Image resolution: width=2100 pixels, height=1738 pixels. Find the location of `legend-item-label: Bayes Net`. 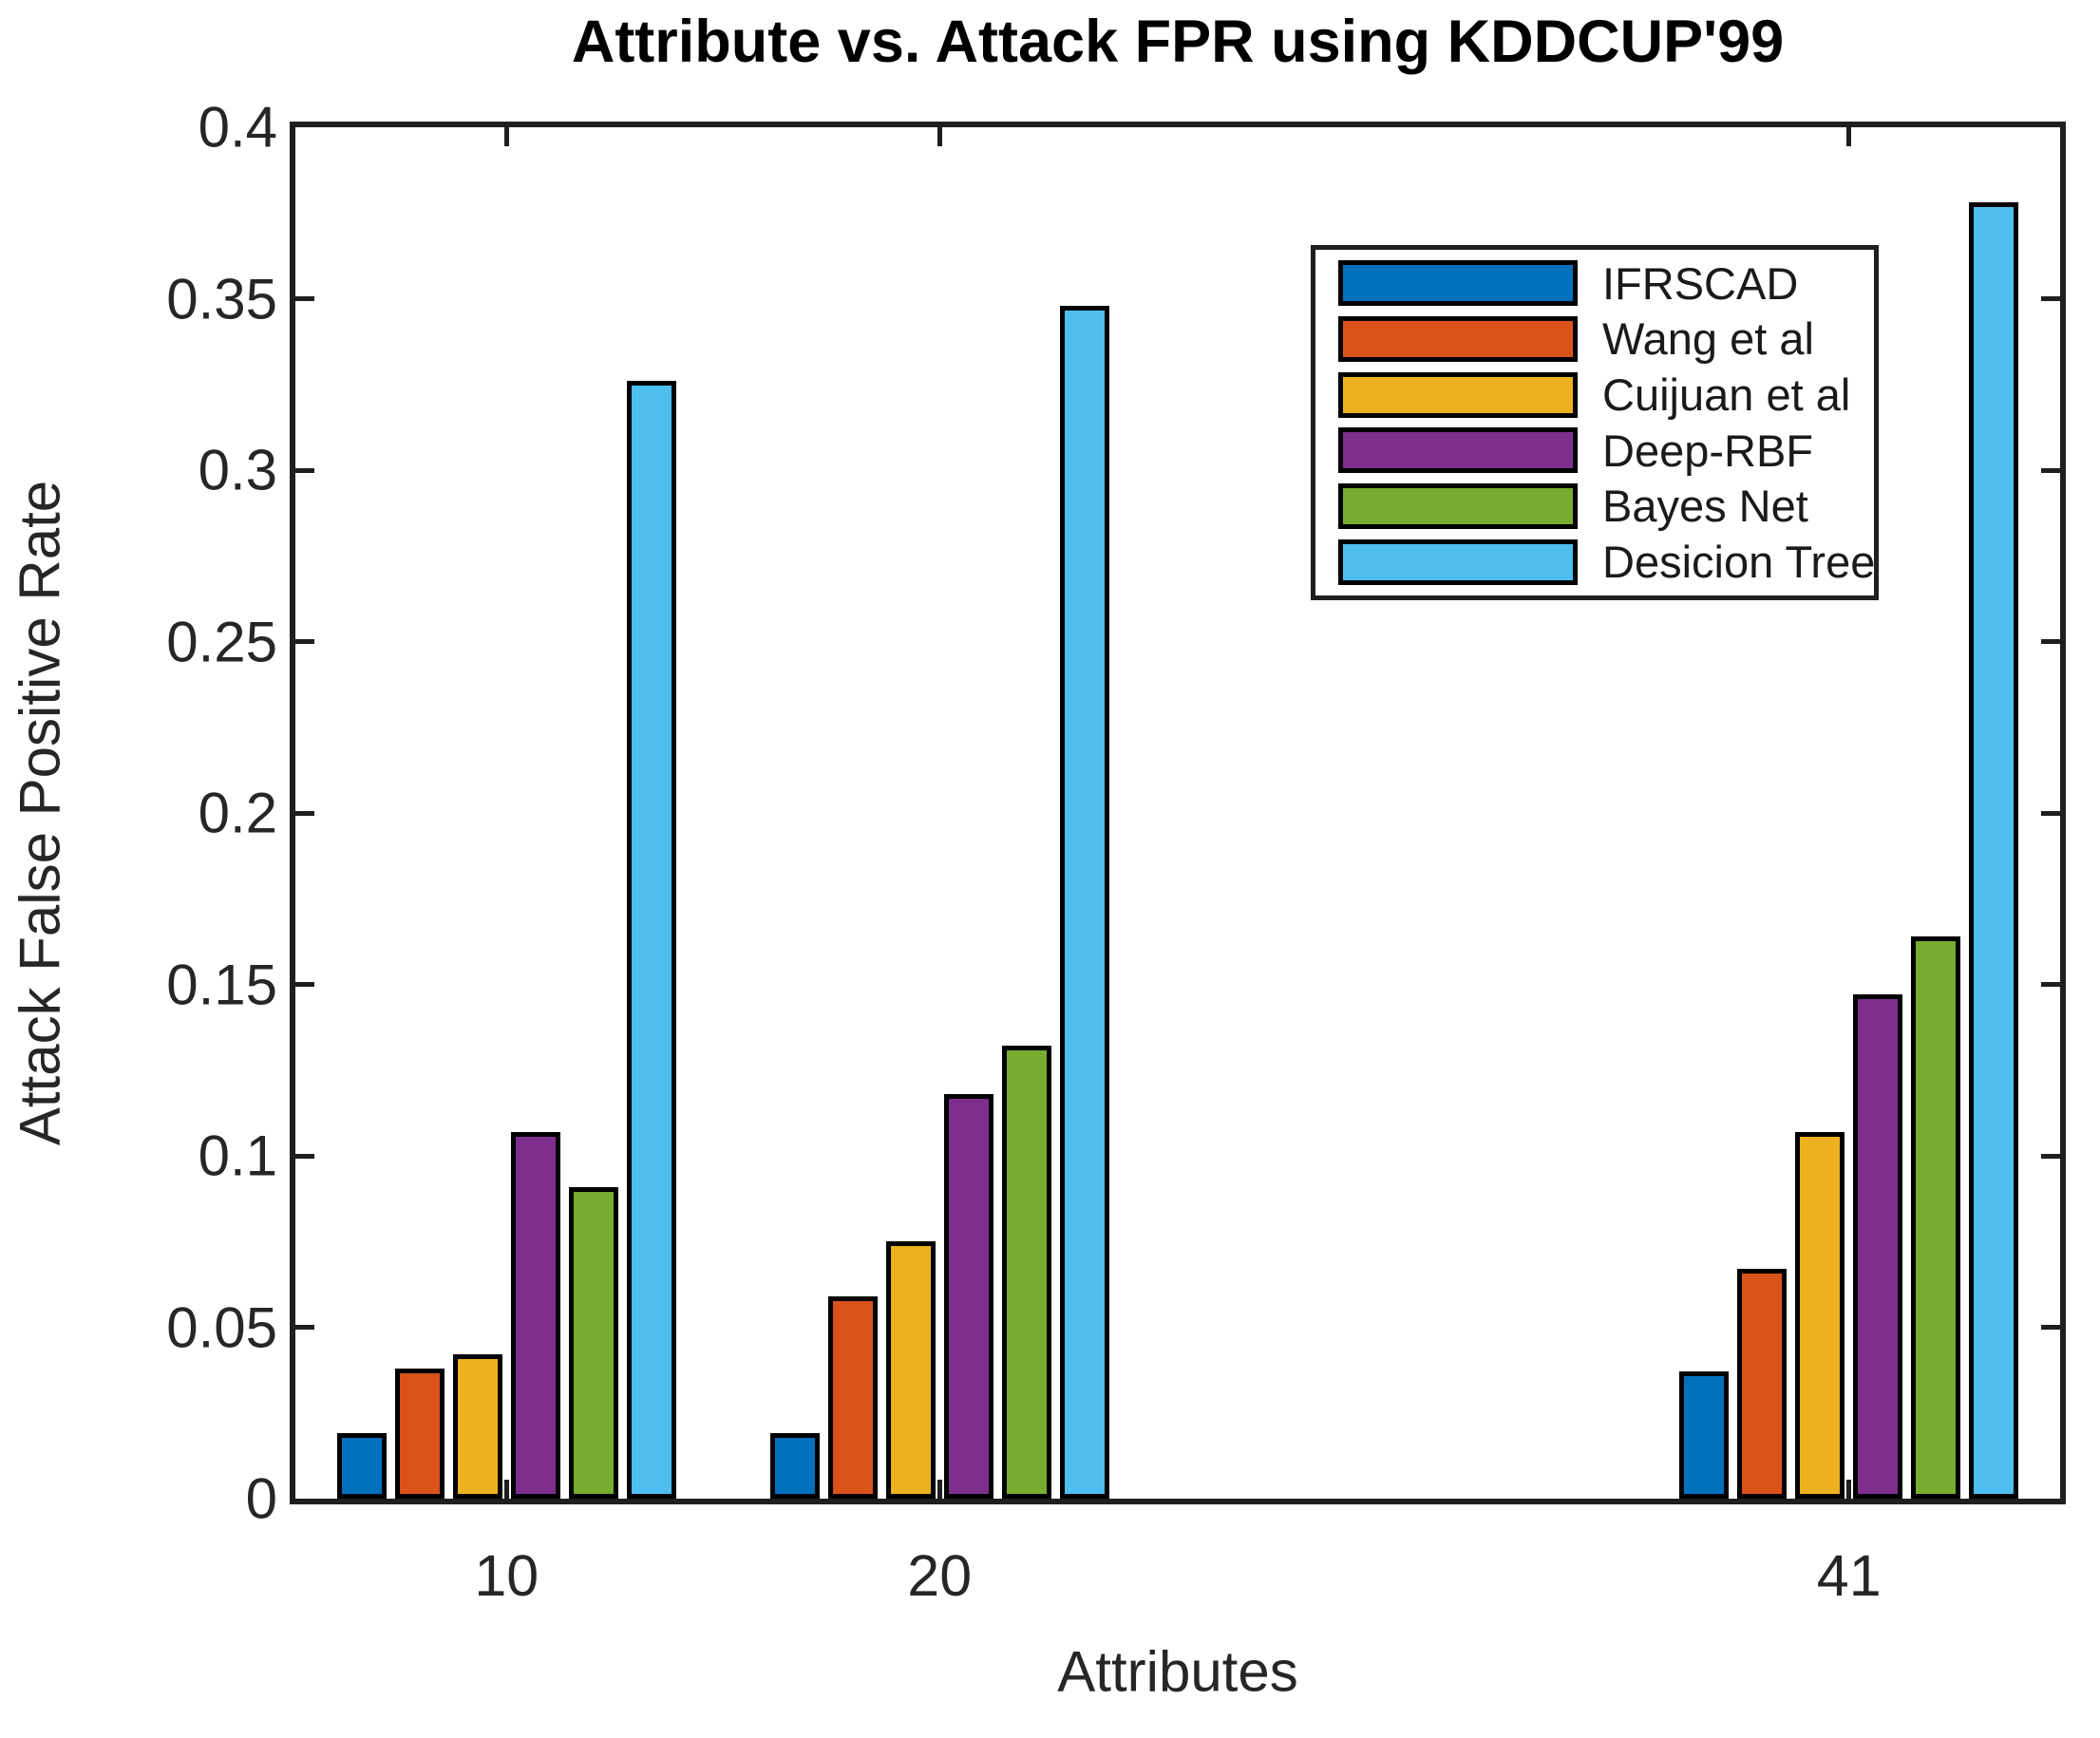

legend-item-label: Bayes Net is located at coordinates (1705, 506).